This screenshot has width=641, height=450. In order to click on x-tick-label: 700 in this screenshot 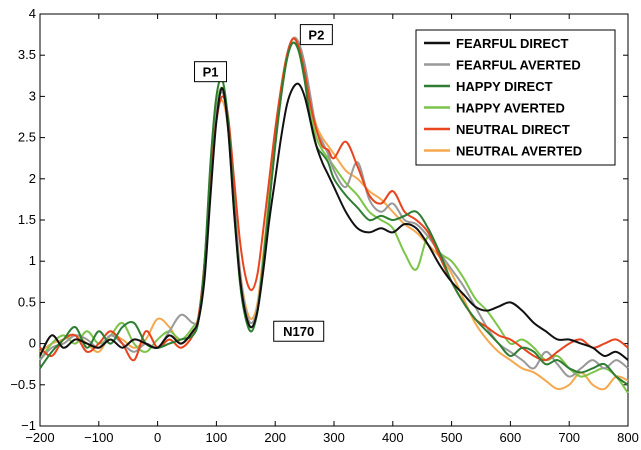, I will do `click(569, 437)`.